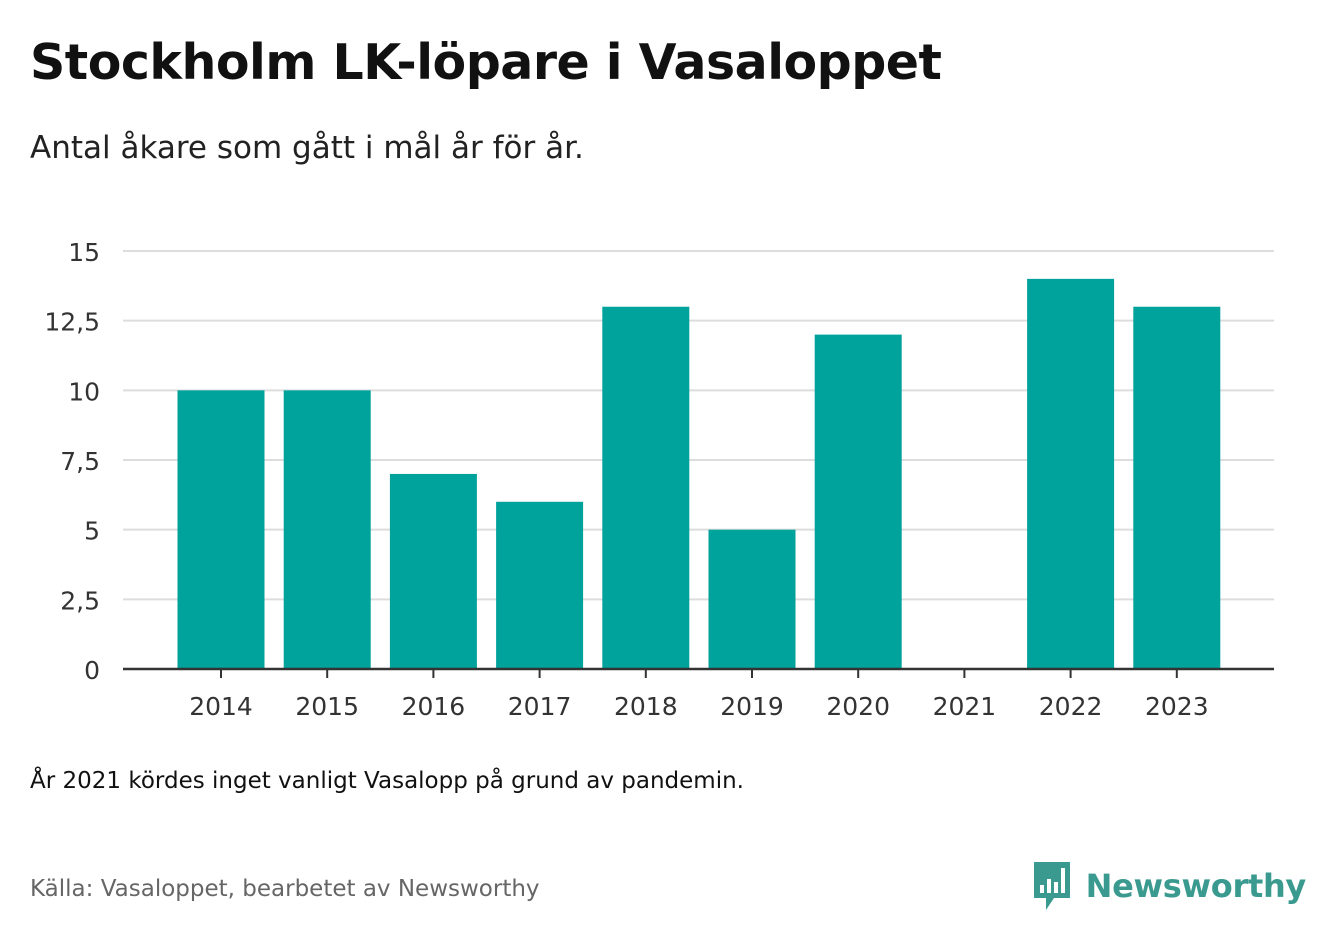 Image resolution: width=1340 pixels, height=940 pixels. I want to click on brand-logo: Newsworthy, so click(1169, 886).